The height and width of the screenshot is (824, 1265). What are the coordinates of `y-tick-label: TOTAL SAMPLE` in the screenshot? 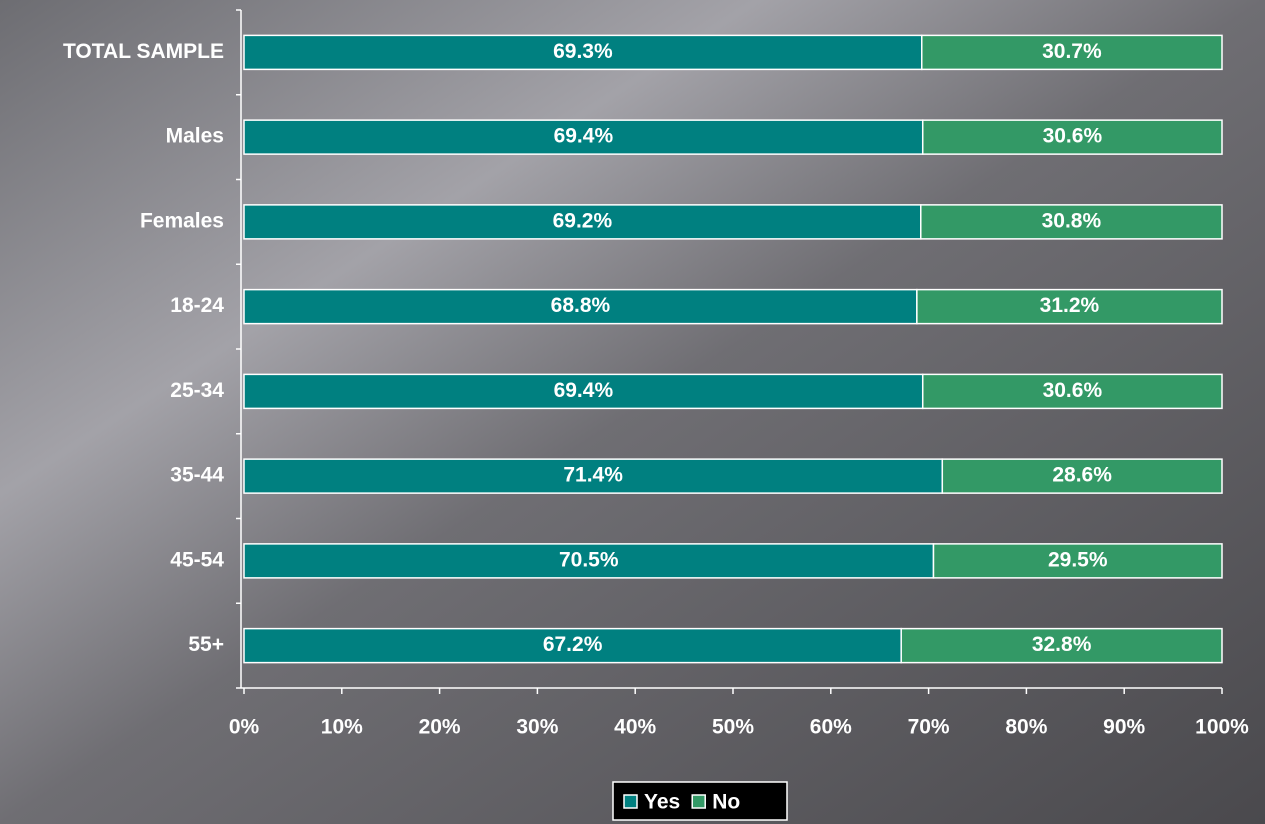 It's located at (143, 51).